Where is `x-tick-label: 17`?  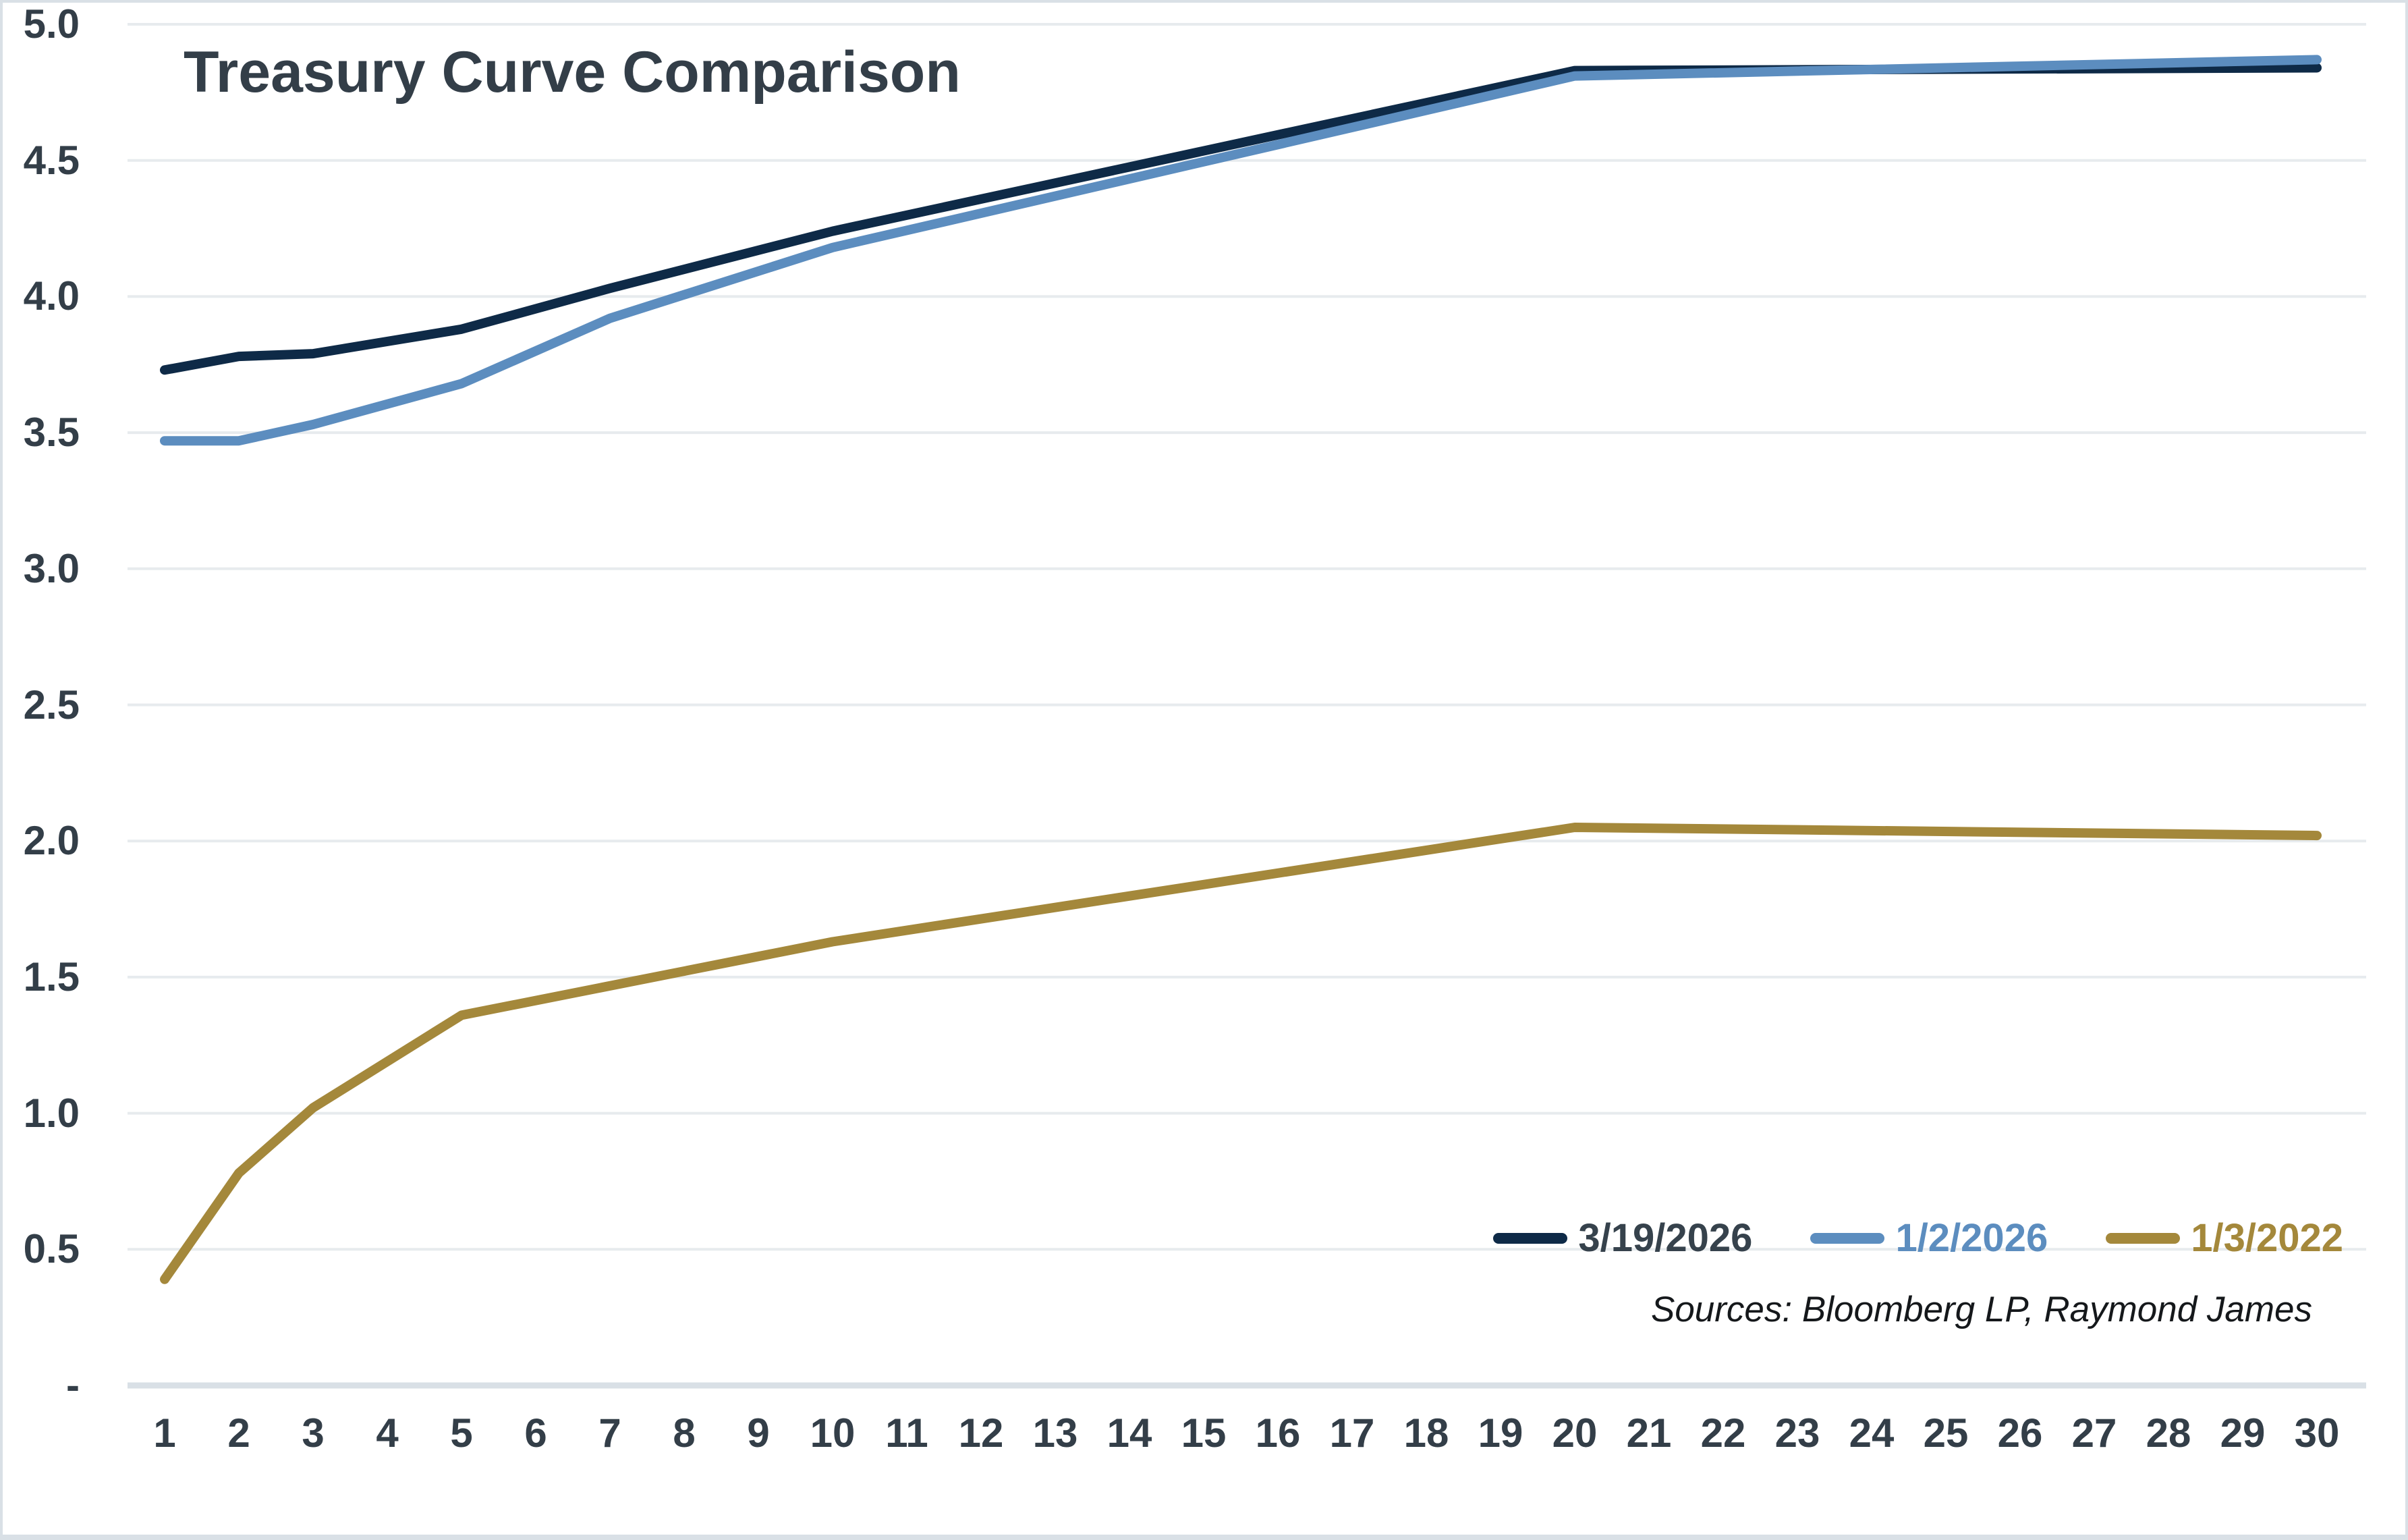 x-tick-label: 17 is located at coordinates (1352, 1433).